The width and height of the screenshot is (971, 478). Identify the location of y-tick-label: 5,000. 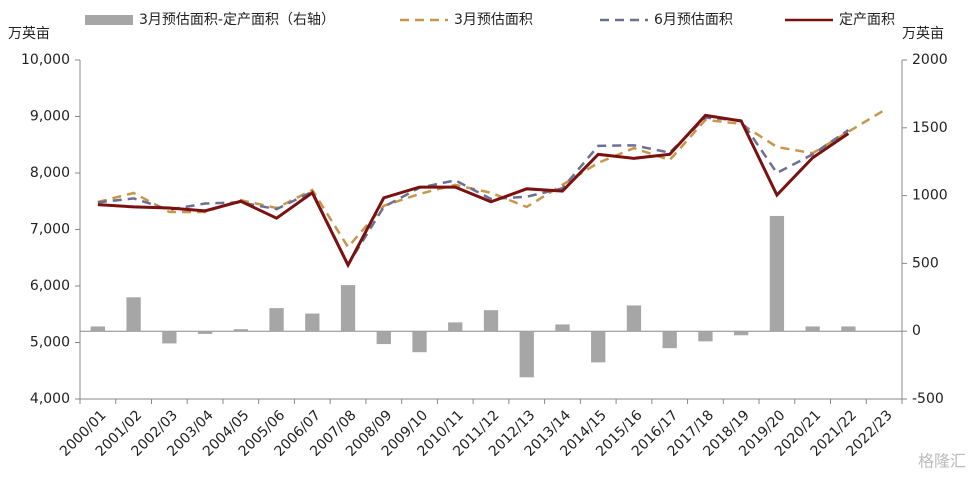
(50, 343).